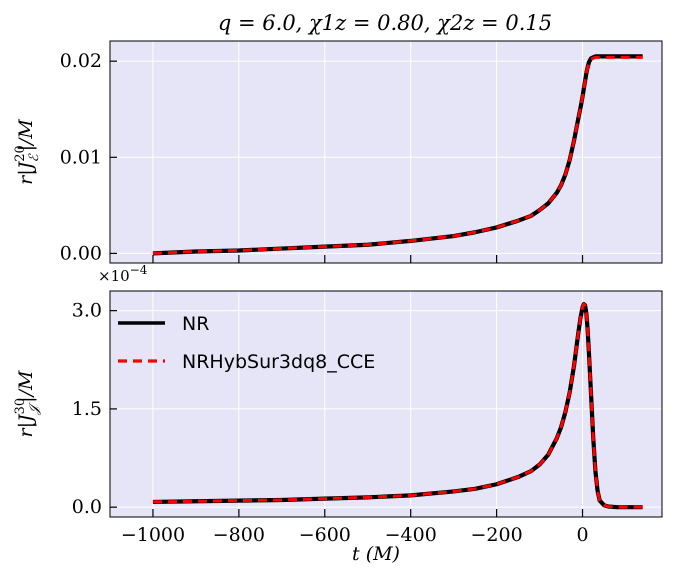 The image size is (673, 570). What do you see at coordinates (497, 535) in the screenshot?
I see `x-tick-label: −200` at bounding box center [497, 535].